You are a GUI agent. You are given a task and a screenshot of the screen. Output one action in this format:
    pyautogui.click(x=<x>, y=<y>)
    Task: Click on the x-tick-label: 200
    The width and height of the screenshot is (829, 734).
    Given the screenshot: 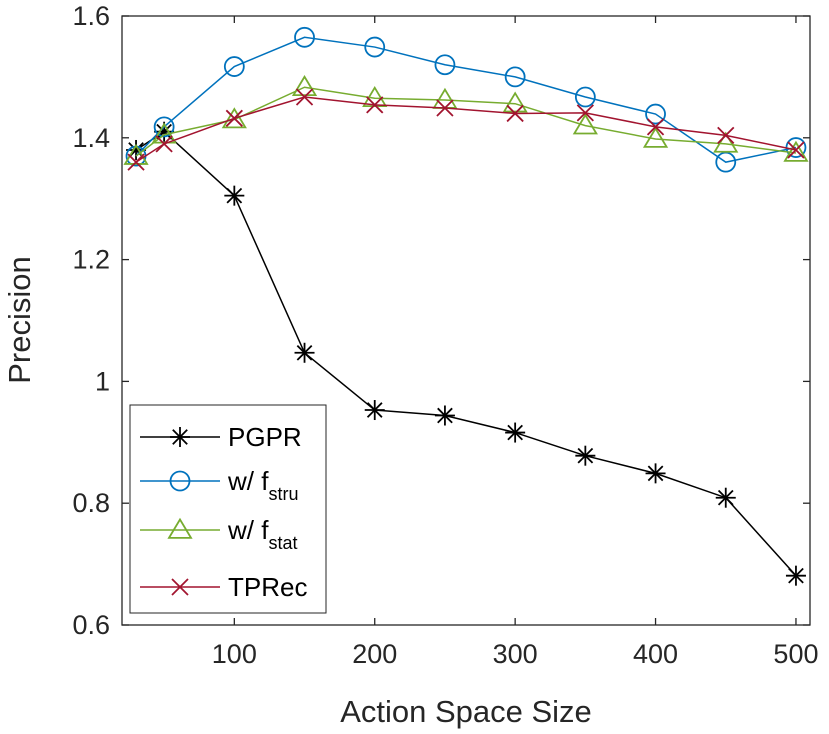 What is the action you would take?
    pyautogui.click(x=374, y=654)
    